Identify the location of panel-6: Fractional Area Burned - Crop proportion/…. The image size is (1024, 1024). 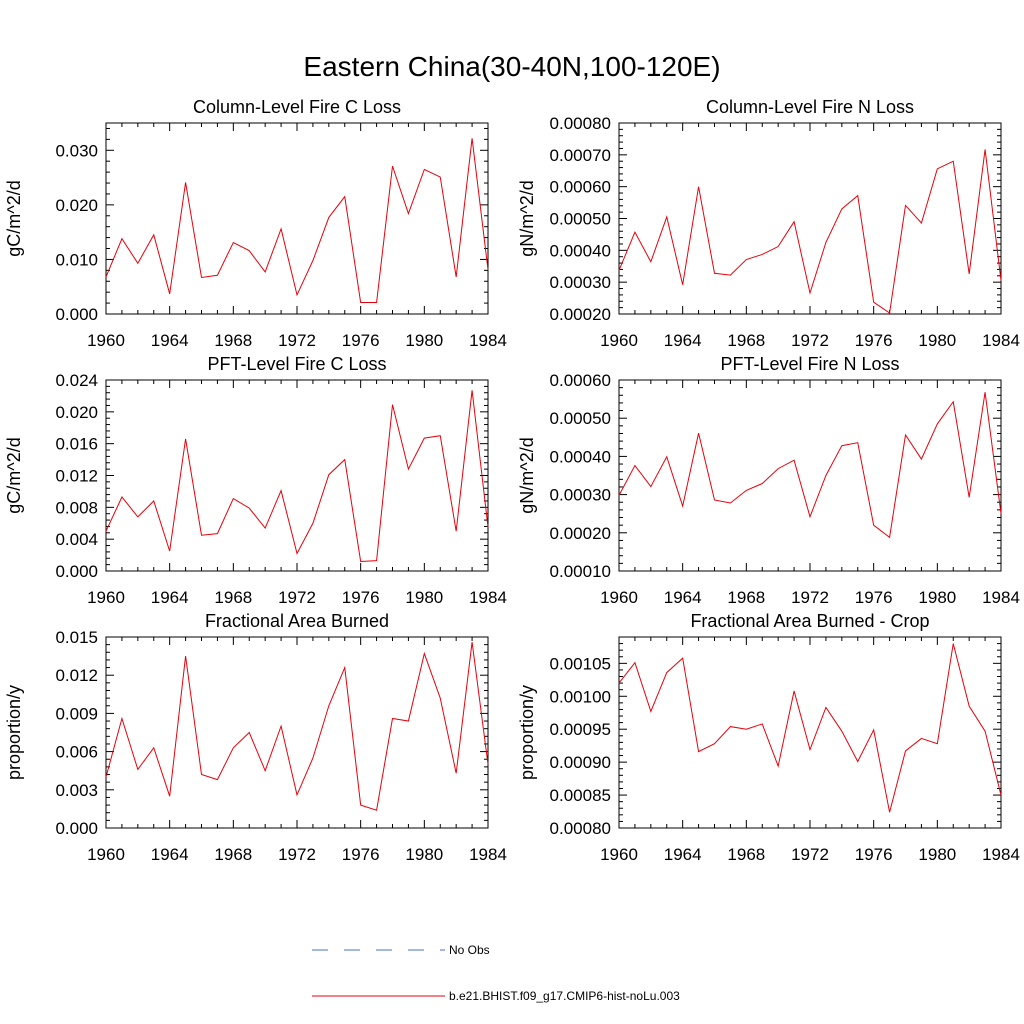
(768, 737).